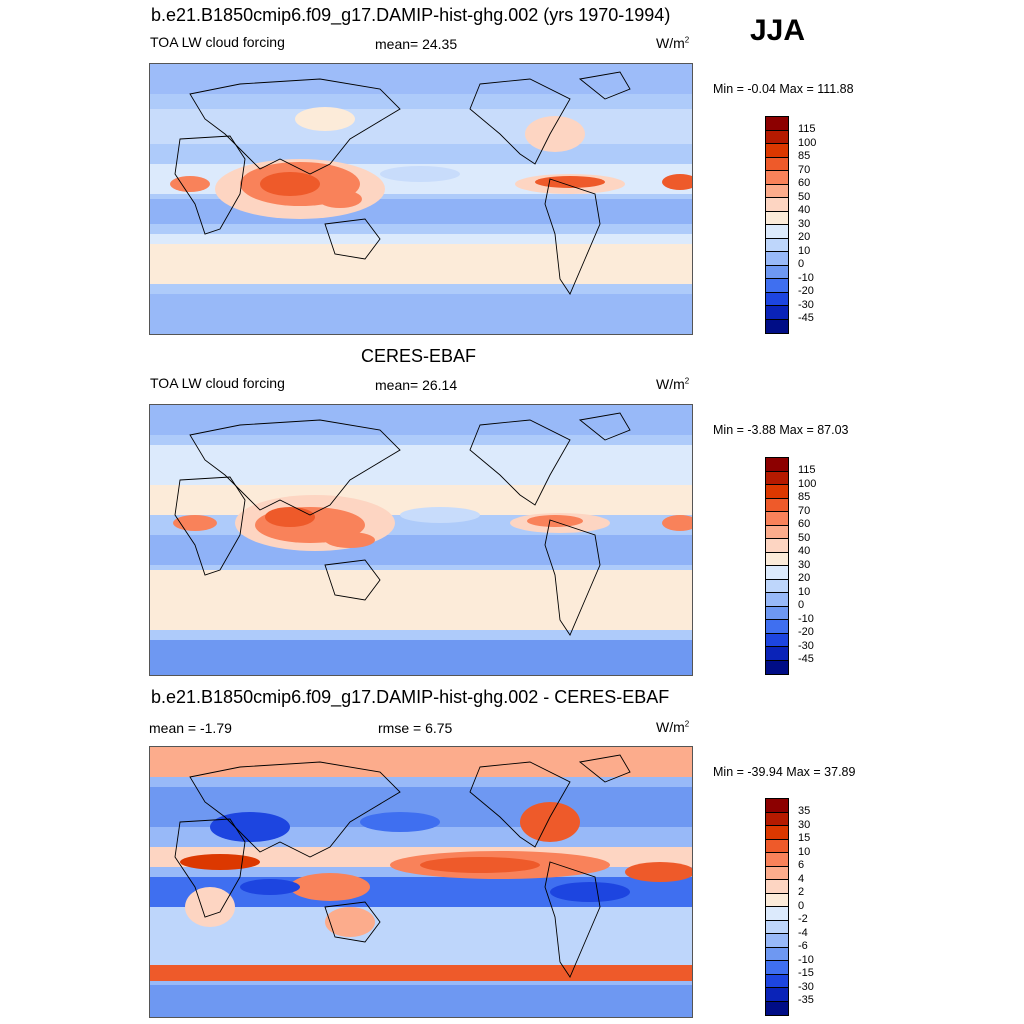 The width and height of the screenshot is (1024, 1024). What do you see at coordinates (190, 728) in the screenshot?
I see `panel-3-mean-label: mean = -1.79` at bounding box center [190, 728].